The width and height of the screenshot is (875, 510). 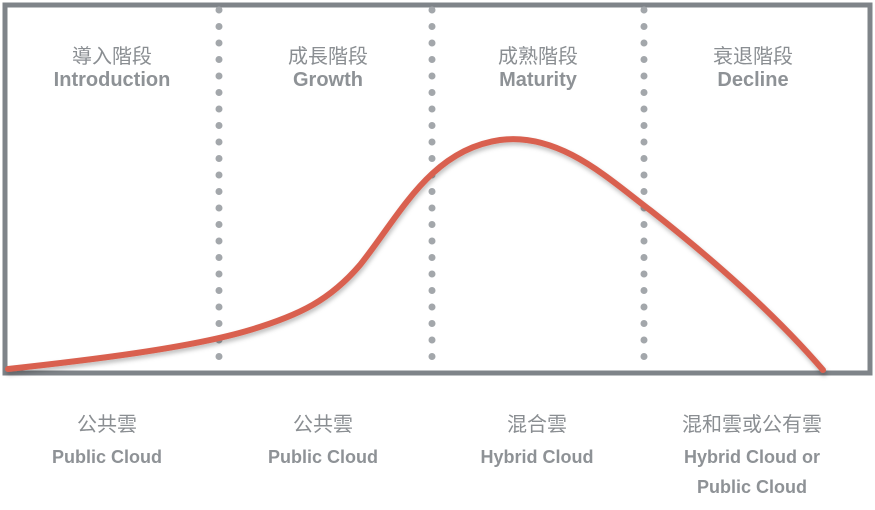 What do you see at coordinates (112, 80) in the screenshot?
I see `stage-en: Introduction` at bounding box center [112, 80].